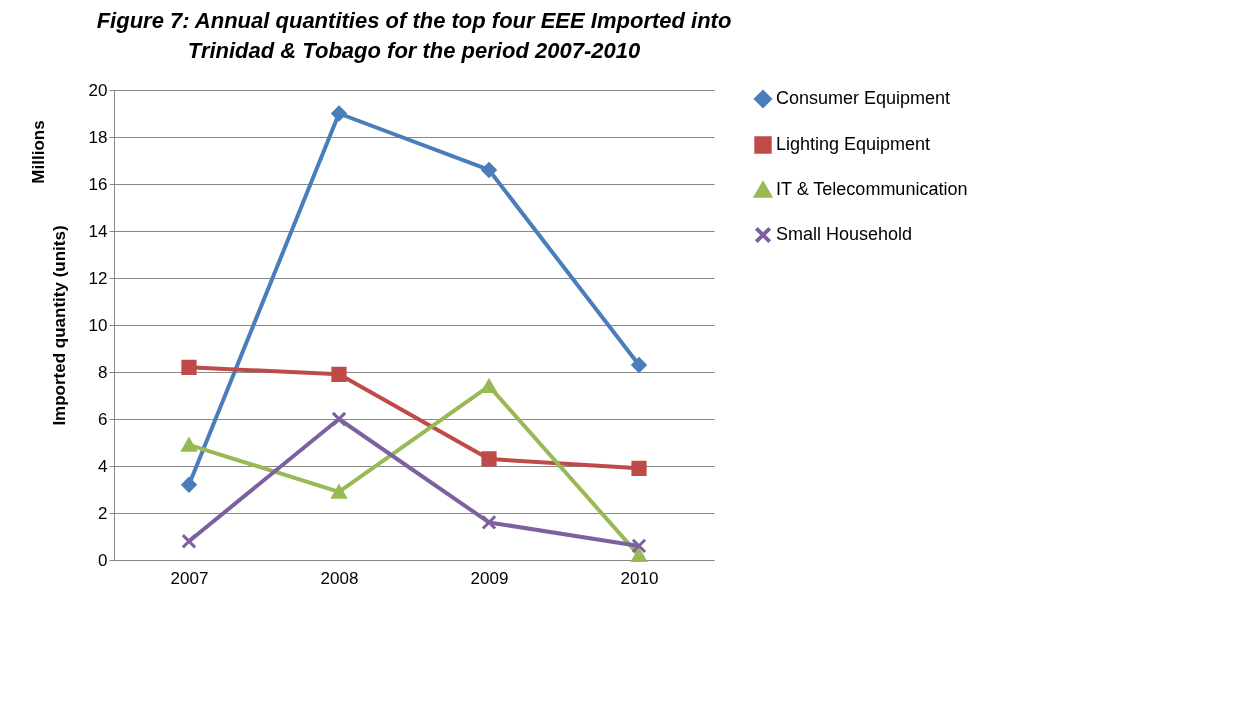  I want to click on y-tick-label: 6, so click(103, 419).